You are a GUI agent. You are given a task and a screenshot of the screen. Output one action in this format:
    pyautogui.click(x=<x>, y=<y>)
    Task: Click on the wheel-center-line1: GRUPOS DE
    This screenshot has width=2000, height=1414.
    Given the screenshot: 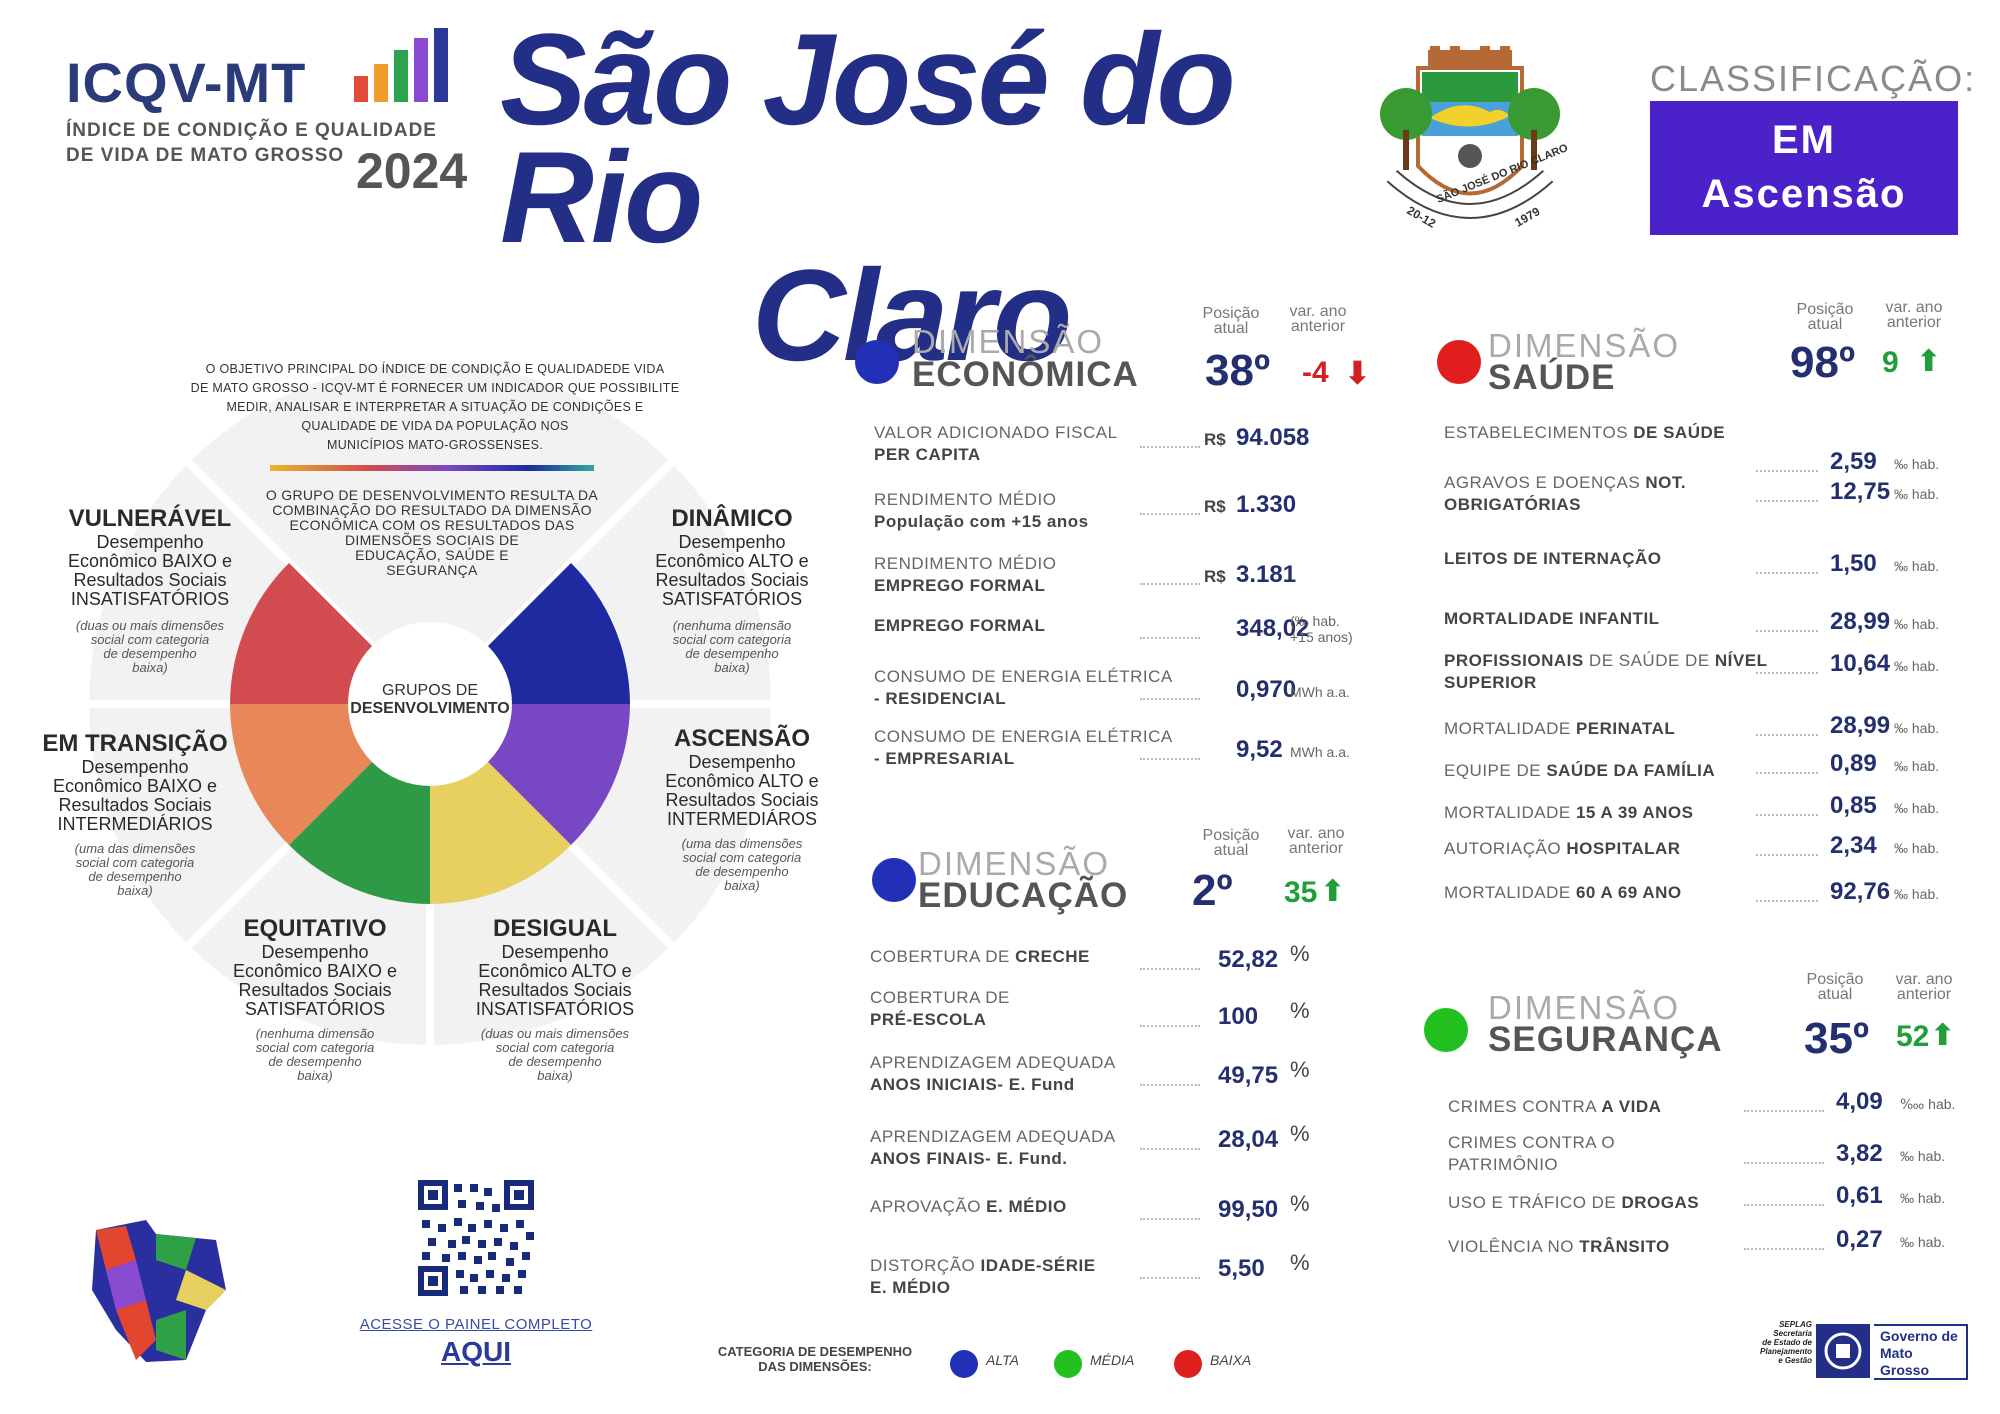 What is the action you would take?
    pyautogui.click(x=429, y=690)
    